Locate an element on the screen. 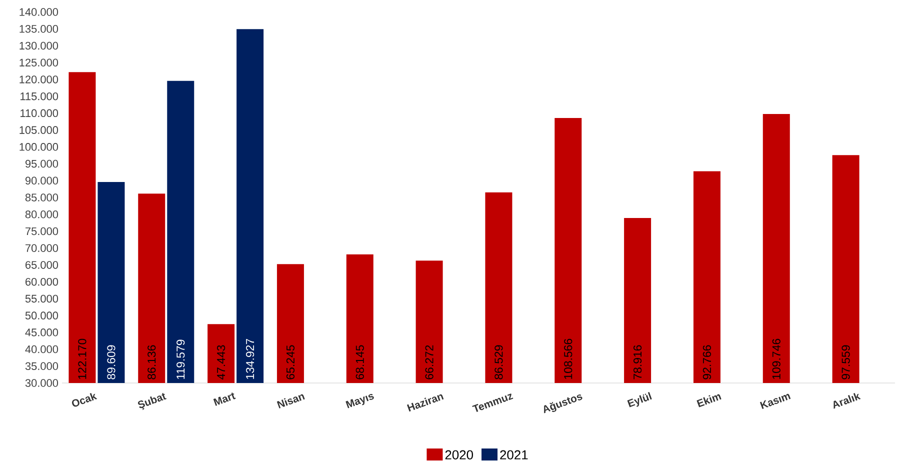  y-tick-label: 60.000 is located at coordinates (42, 282).